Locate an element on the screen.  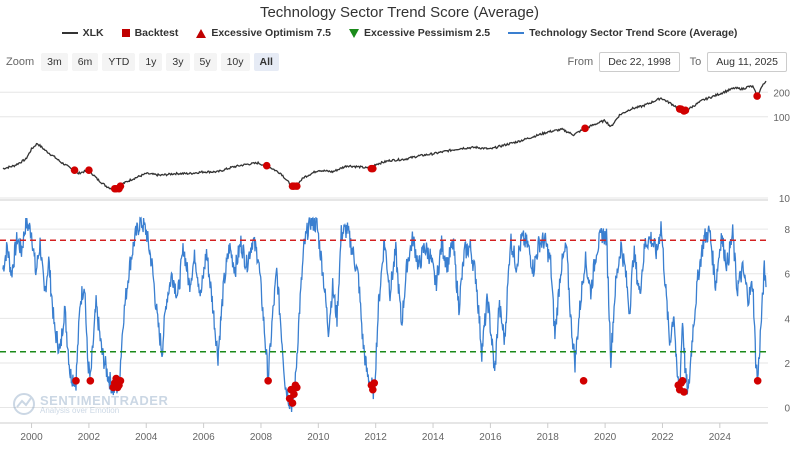
trend-y-tick-label: 0 is located at coordinates (787, 409).